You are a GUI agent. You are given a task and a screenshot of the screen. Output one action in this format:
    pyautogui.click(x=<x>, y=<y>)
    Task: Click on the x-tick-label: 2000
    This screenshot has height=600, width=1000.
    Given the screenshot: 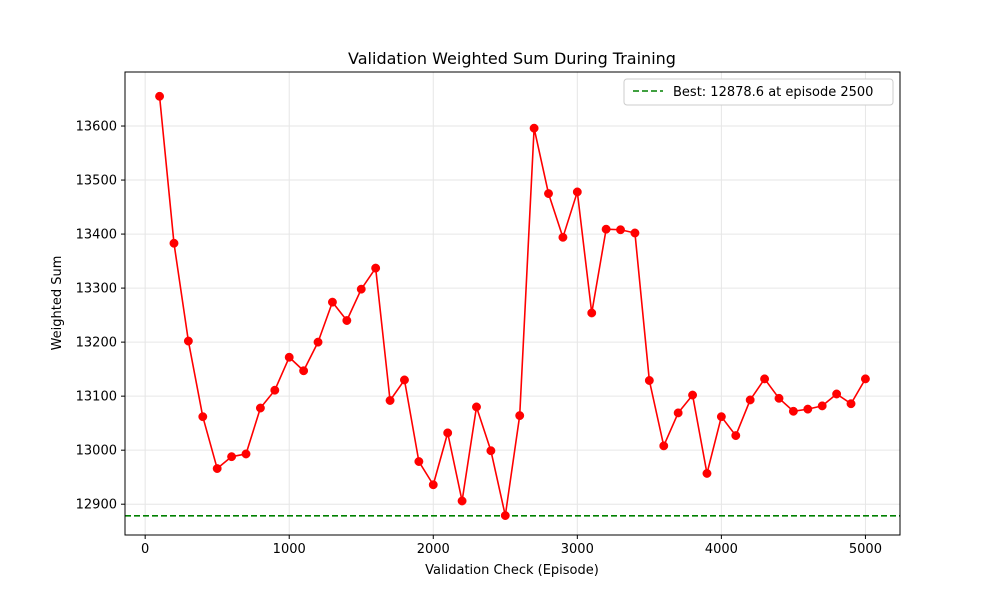 What is the action you would take?
    pyautogui.click(x=433, y=549)
    